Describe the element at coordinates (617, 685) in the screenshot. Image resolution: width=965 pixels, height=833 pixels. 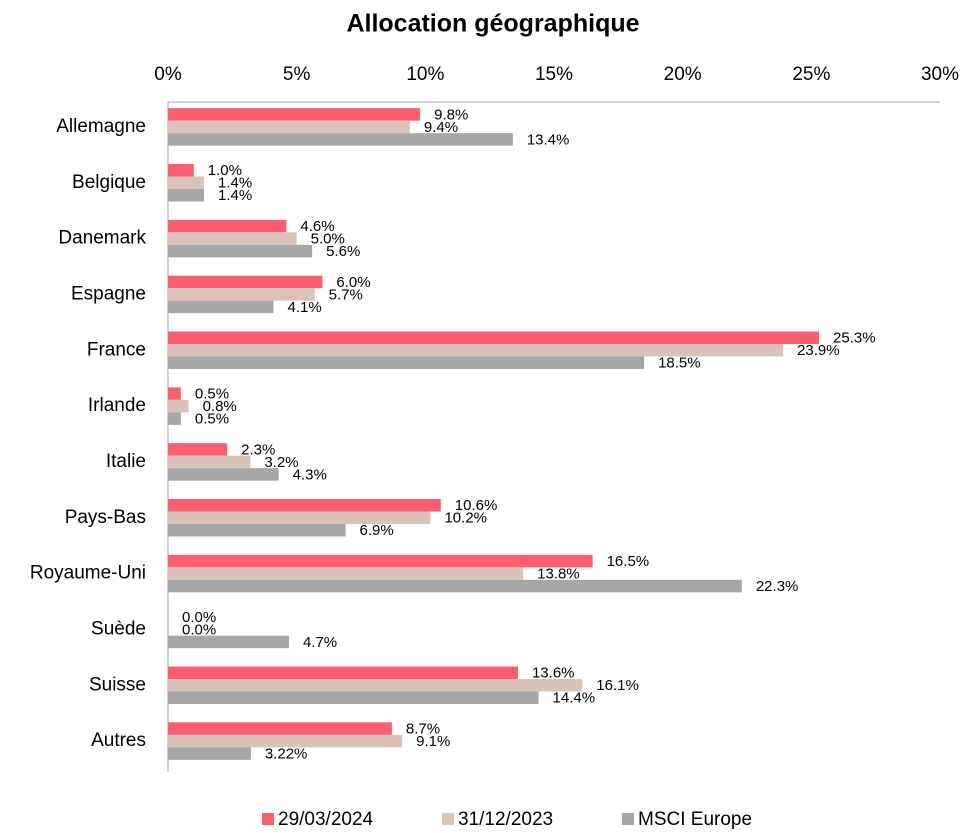
I see `data-label: 16.1%` at that location.